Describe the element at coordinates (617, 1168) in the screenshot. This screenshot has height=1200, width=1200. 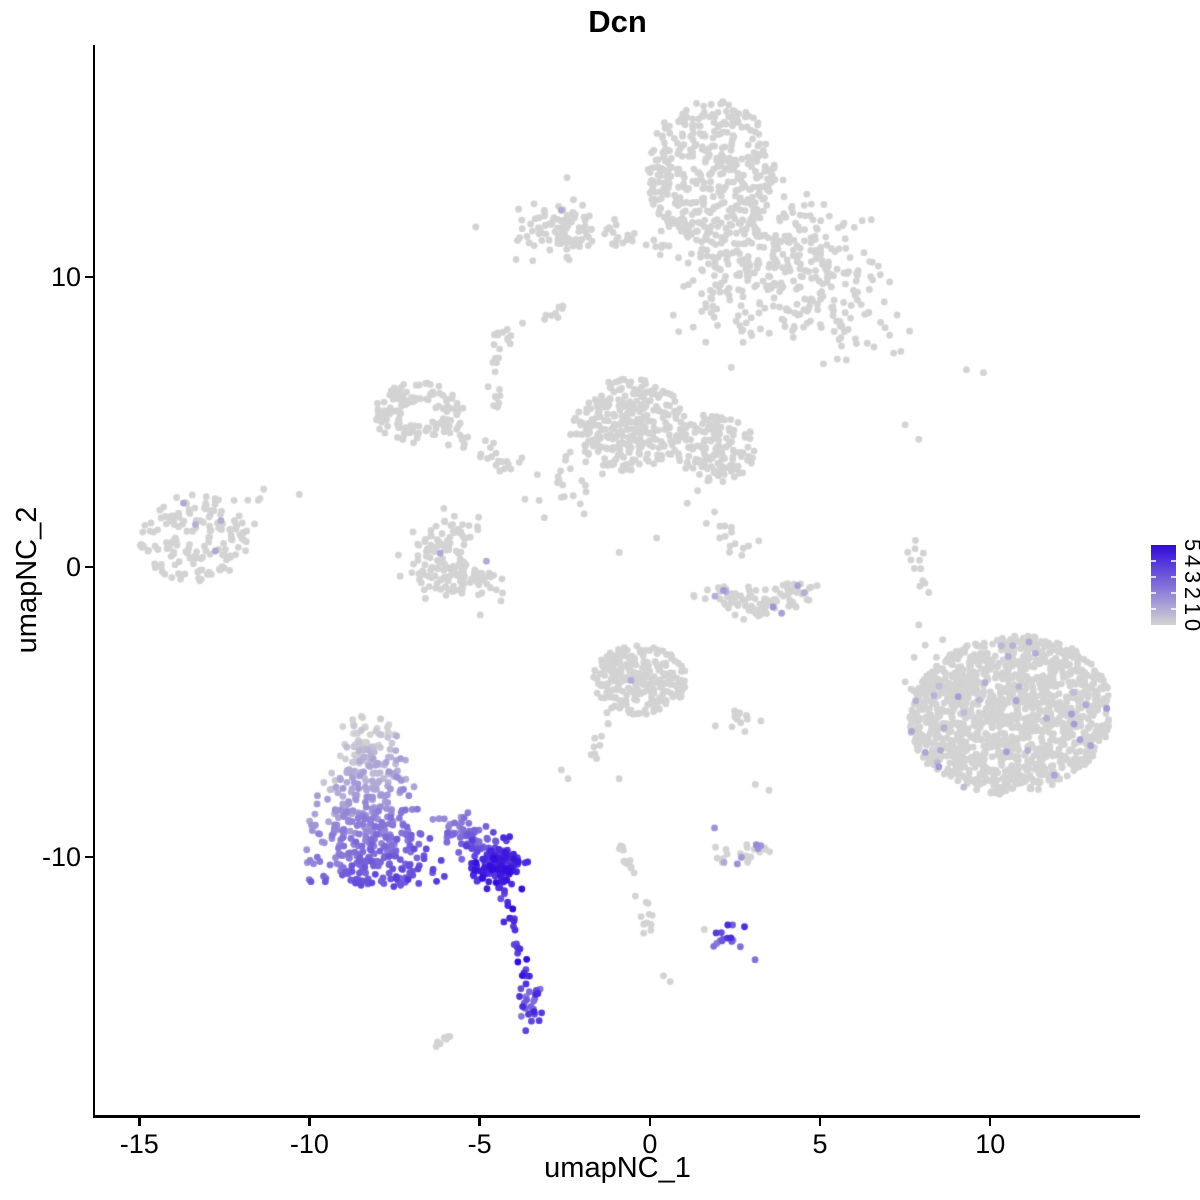
I see `x-axis-title: umapNC_1` at that location.